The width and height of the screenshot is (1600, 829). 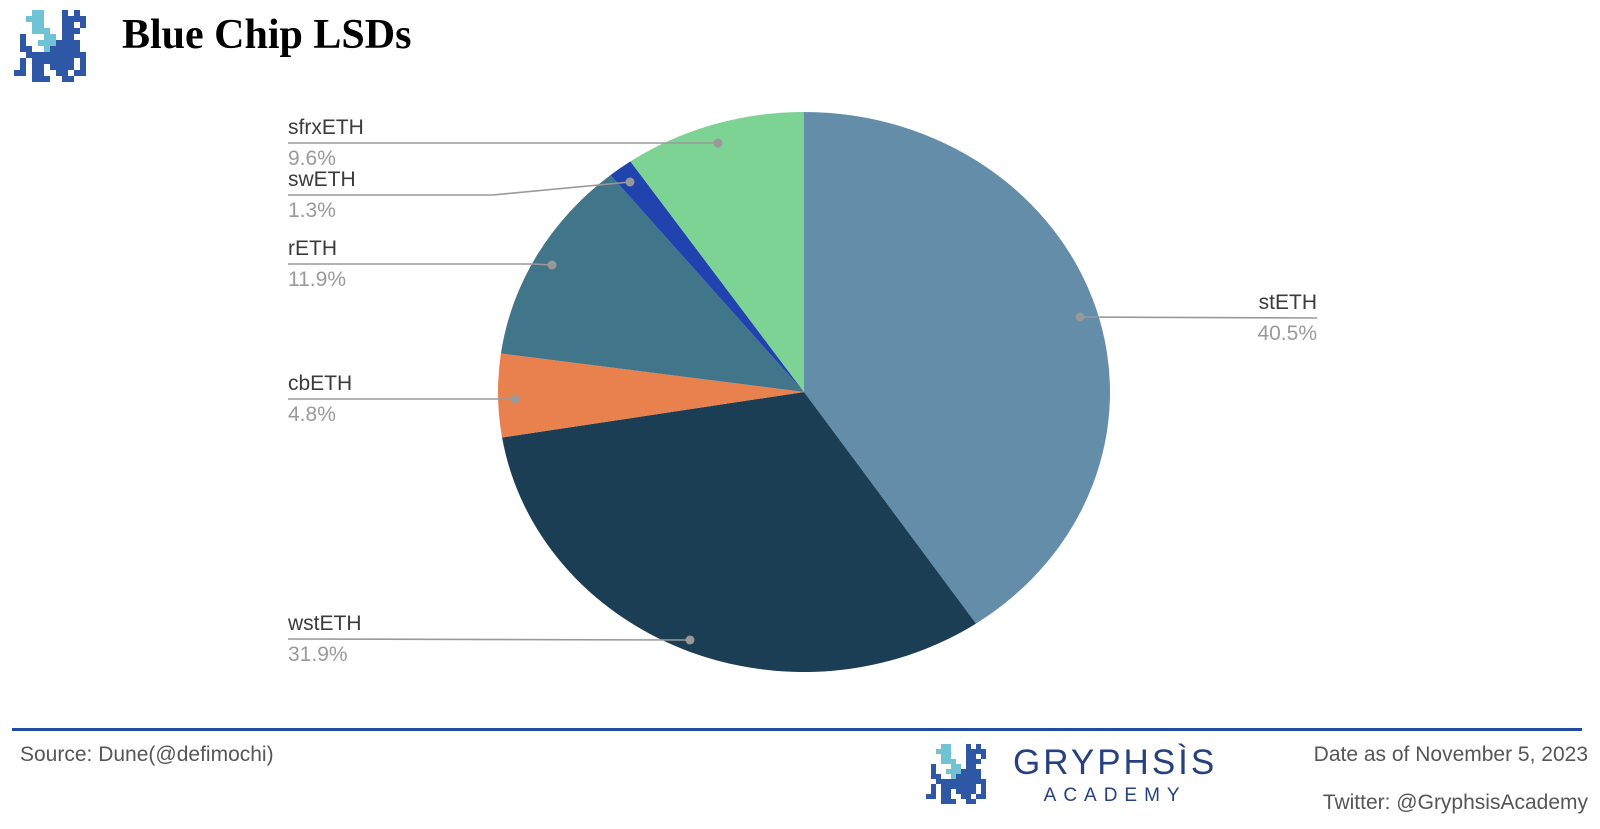 I want to click on pie-slice-rETH, so click(x=652, y=283).